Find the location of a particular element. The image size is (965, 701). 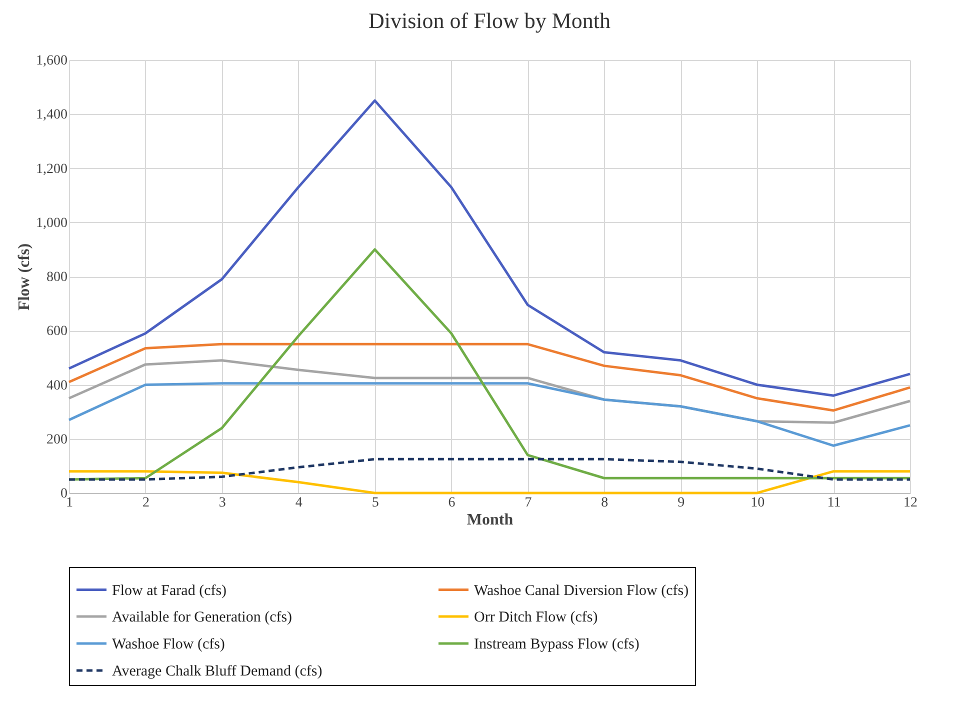

legend-label: Average Chalk Bluff Demand (cfs) is located at coordinates (217, 672).